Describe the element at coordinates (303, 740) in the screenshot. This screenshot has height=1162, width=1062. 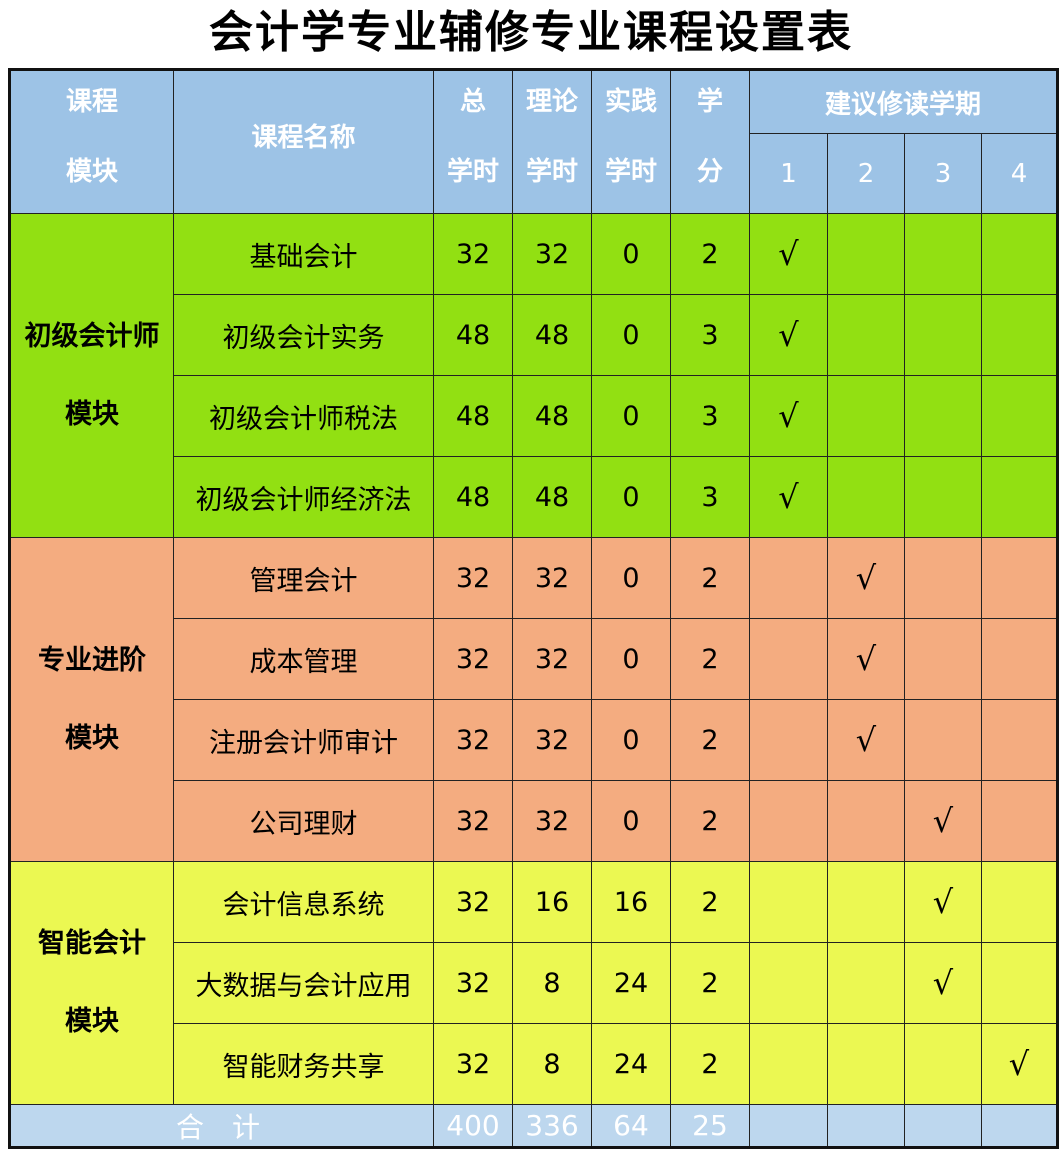
I see `cell-name: 注册会计师审计` at that location.